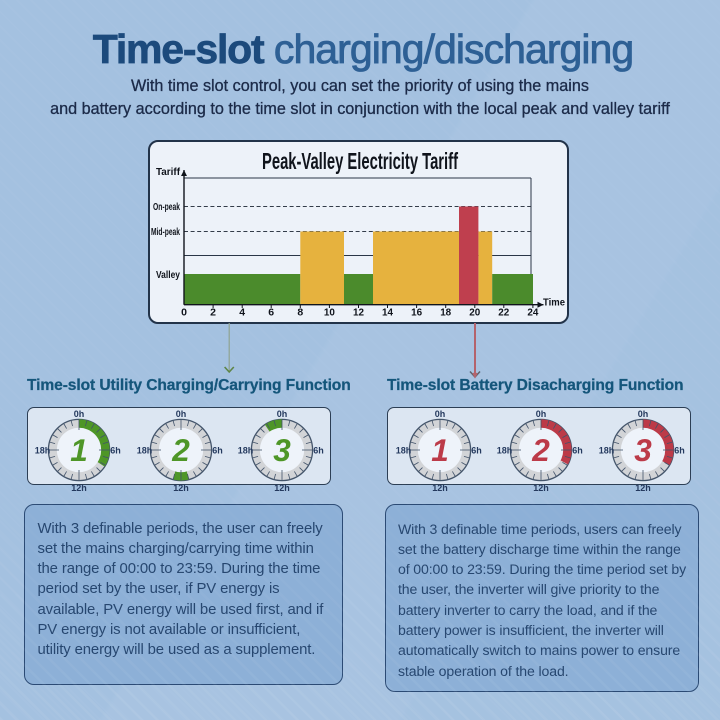 This screenshot has height=720, width=720. Describe the element at coordinates (165, 232) in the screenshot. I see `svg-text: Mid-peak` at that location.